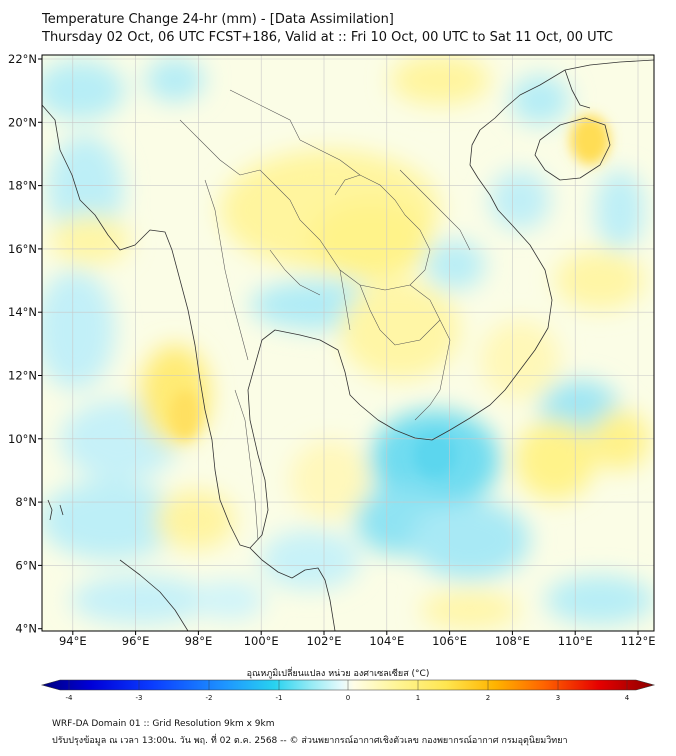 Image resolution: width=676 pixels, height=756 pixels. What do you see at coordinates (26, 502) in the screenshot?
I see `lat-tick-label: 8°N` at bounding box center [26, 502].